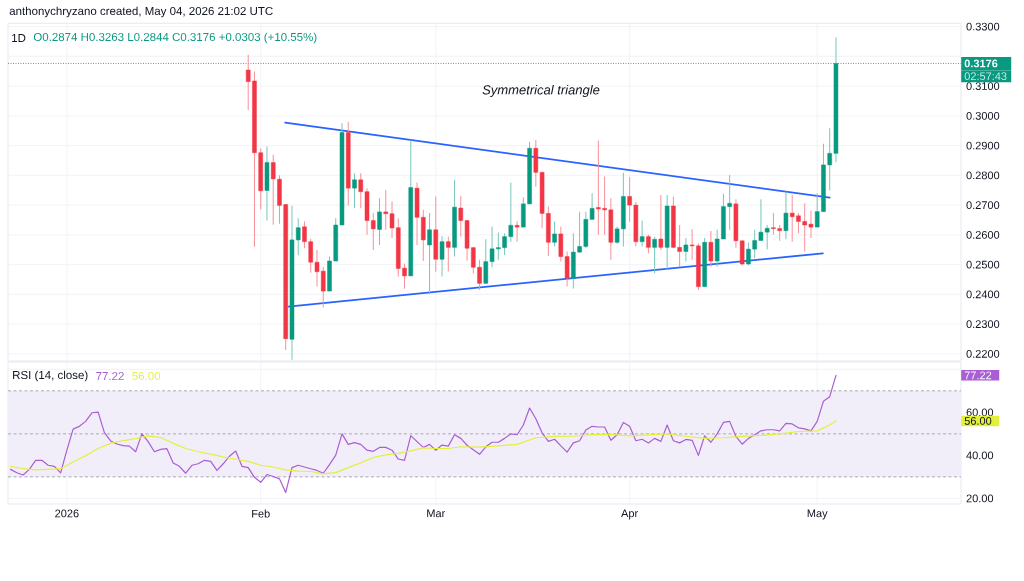  What do you see at coordinates (110, 376) in the screenshot?
I see `annotation: 77.22` at bounding box center [110, 376].